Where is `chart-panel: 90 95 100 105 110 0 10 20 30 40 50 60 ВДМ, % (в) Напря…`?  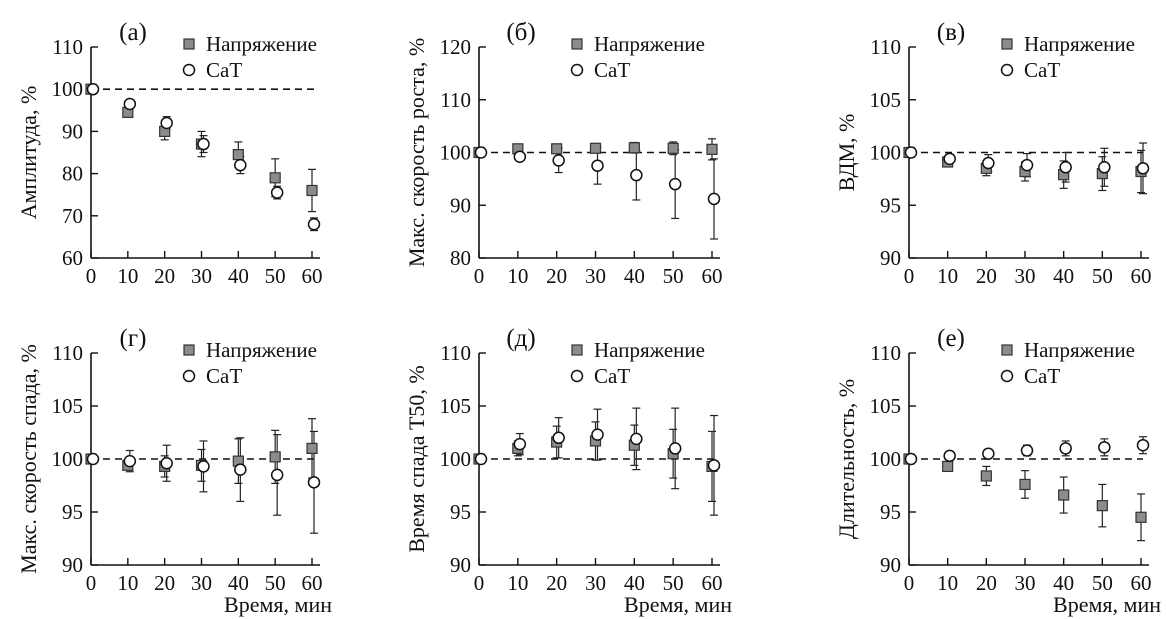 chart-panel: 90 95 100 105 110 0 10 20 30 40 50 60 ВДМ, % (в) Напря… is located at coordinates (993, 153).